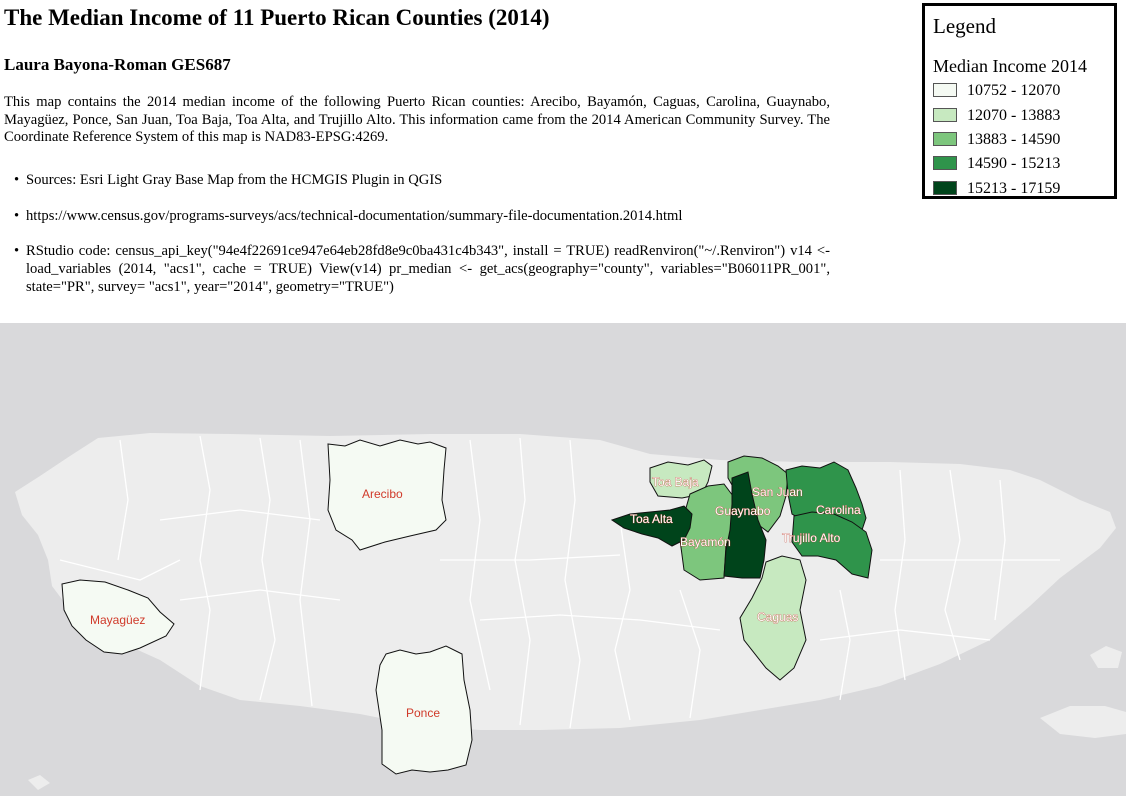 The height and width of the screenshot is (796, 1126). Describe the element at coordinates (117, 620) in the screenshot. I see `label-mayaguez: Mayagüez` at that location.